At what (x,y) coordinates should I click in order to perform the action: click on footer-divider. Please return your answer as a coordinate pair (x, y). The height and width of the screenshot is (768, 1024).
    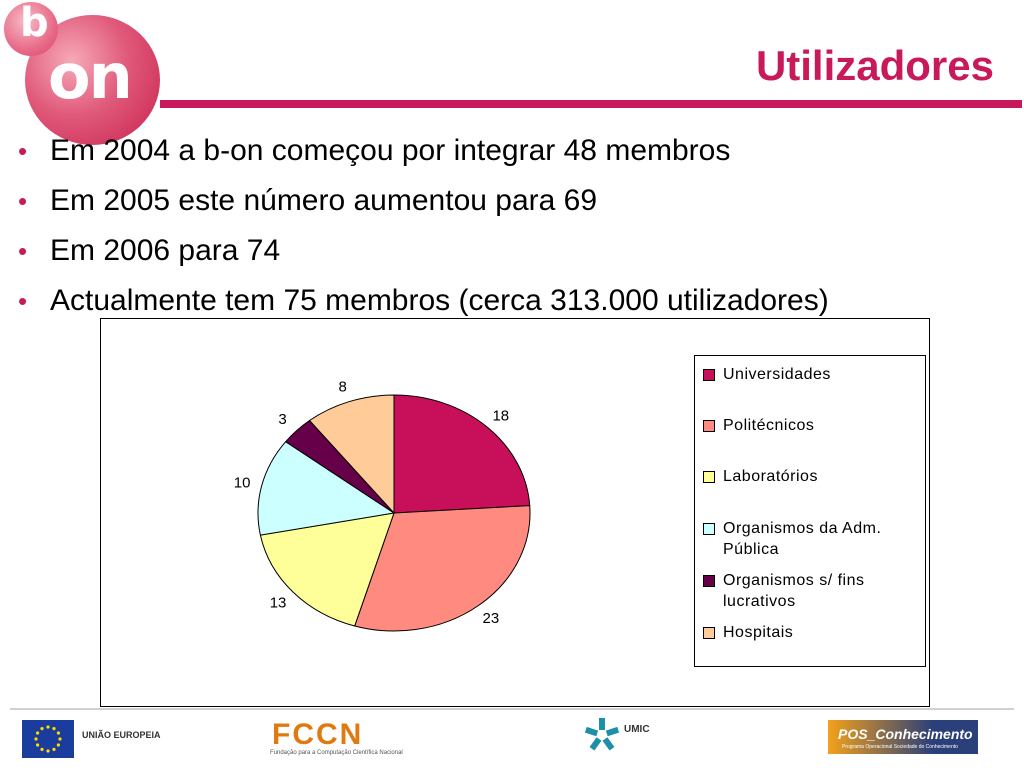
    Looking at the image, I should click on (512, 709).